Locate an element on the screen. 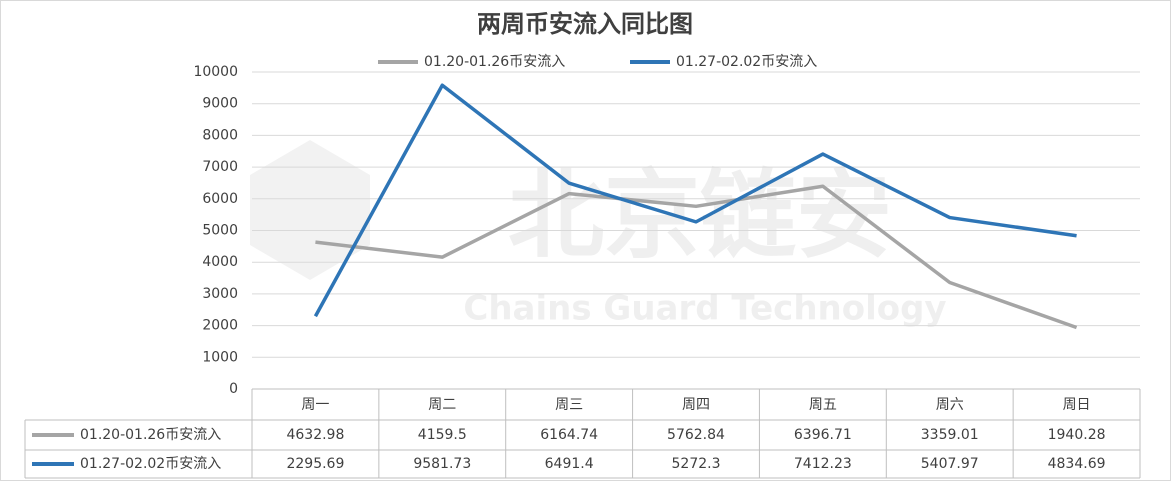 The height and width of the screenshot is (481, 1171). table-cell: 6164.74 is located at coordinates (569, 435).